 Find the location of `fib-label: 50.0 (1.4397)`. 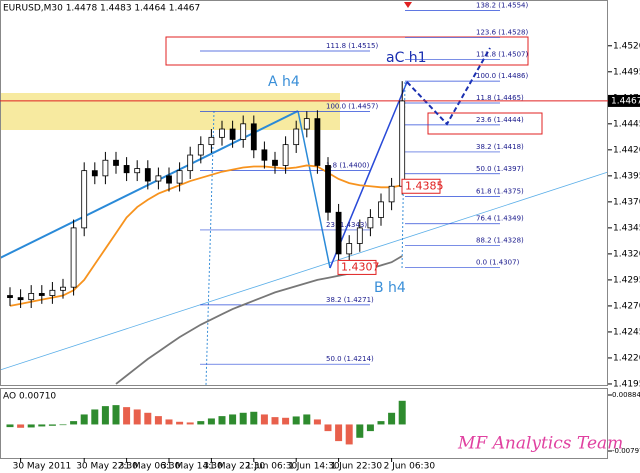

fib-label: 50.0 (1.4397) is located at coordinates (500, 169).